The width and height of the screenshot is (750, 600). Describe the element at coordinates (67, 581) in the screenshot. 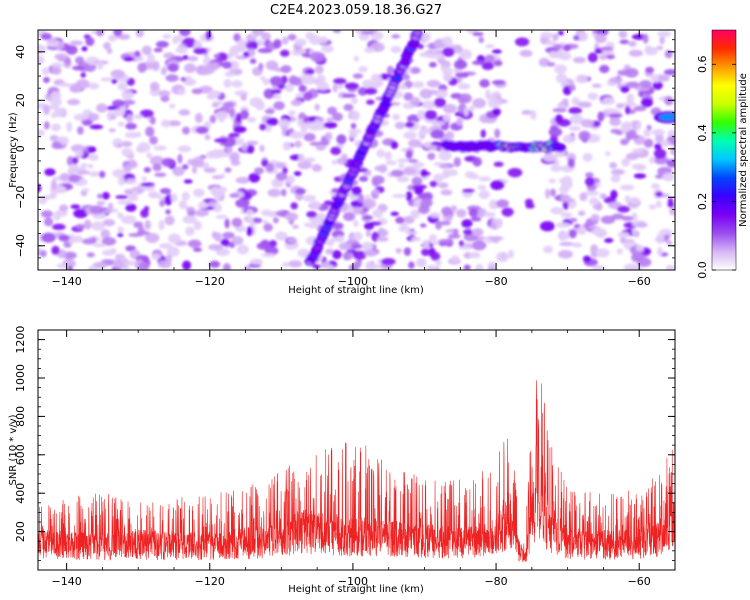

I see `snr-x-tick-label: −140` at that location.